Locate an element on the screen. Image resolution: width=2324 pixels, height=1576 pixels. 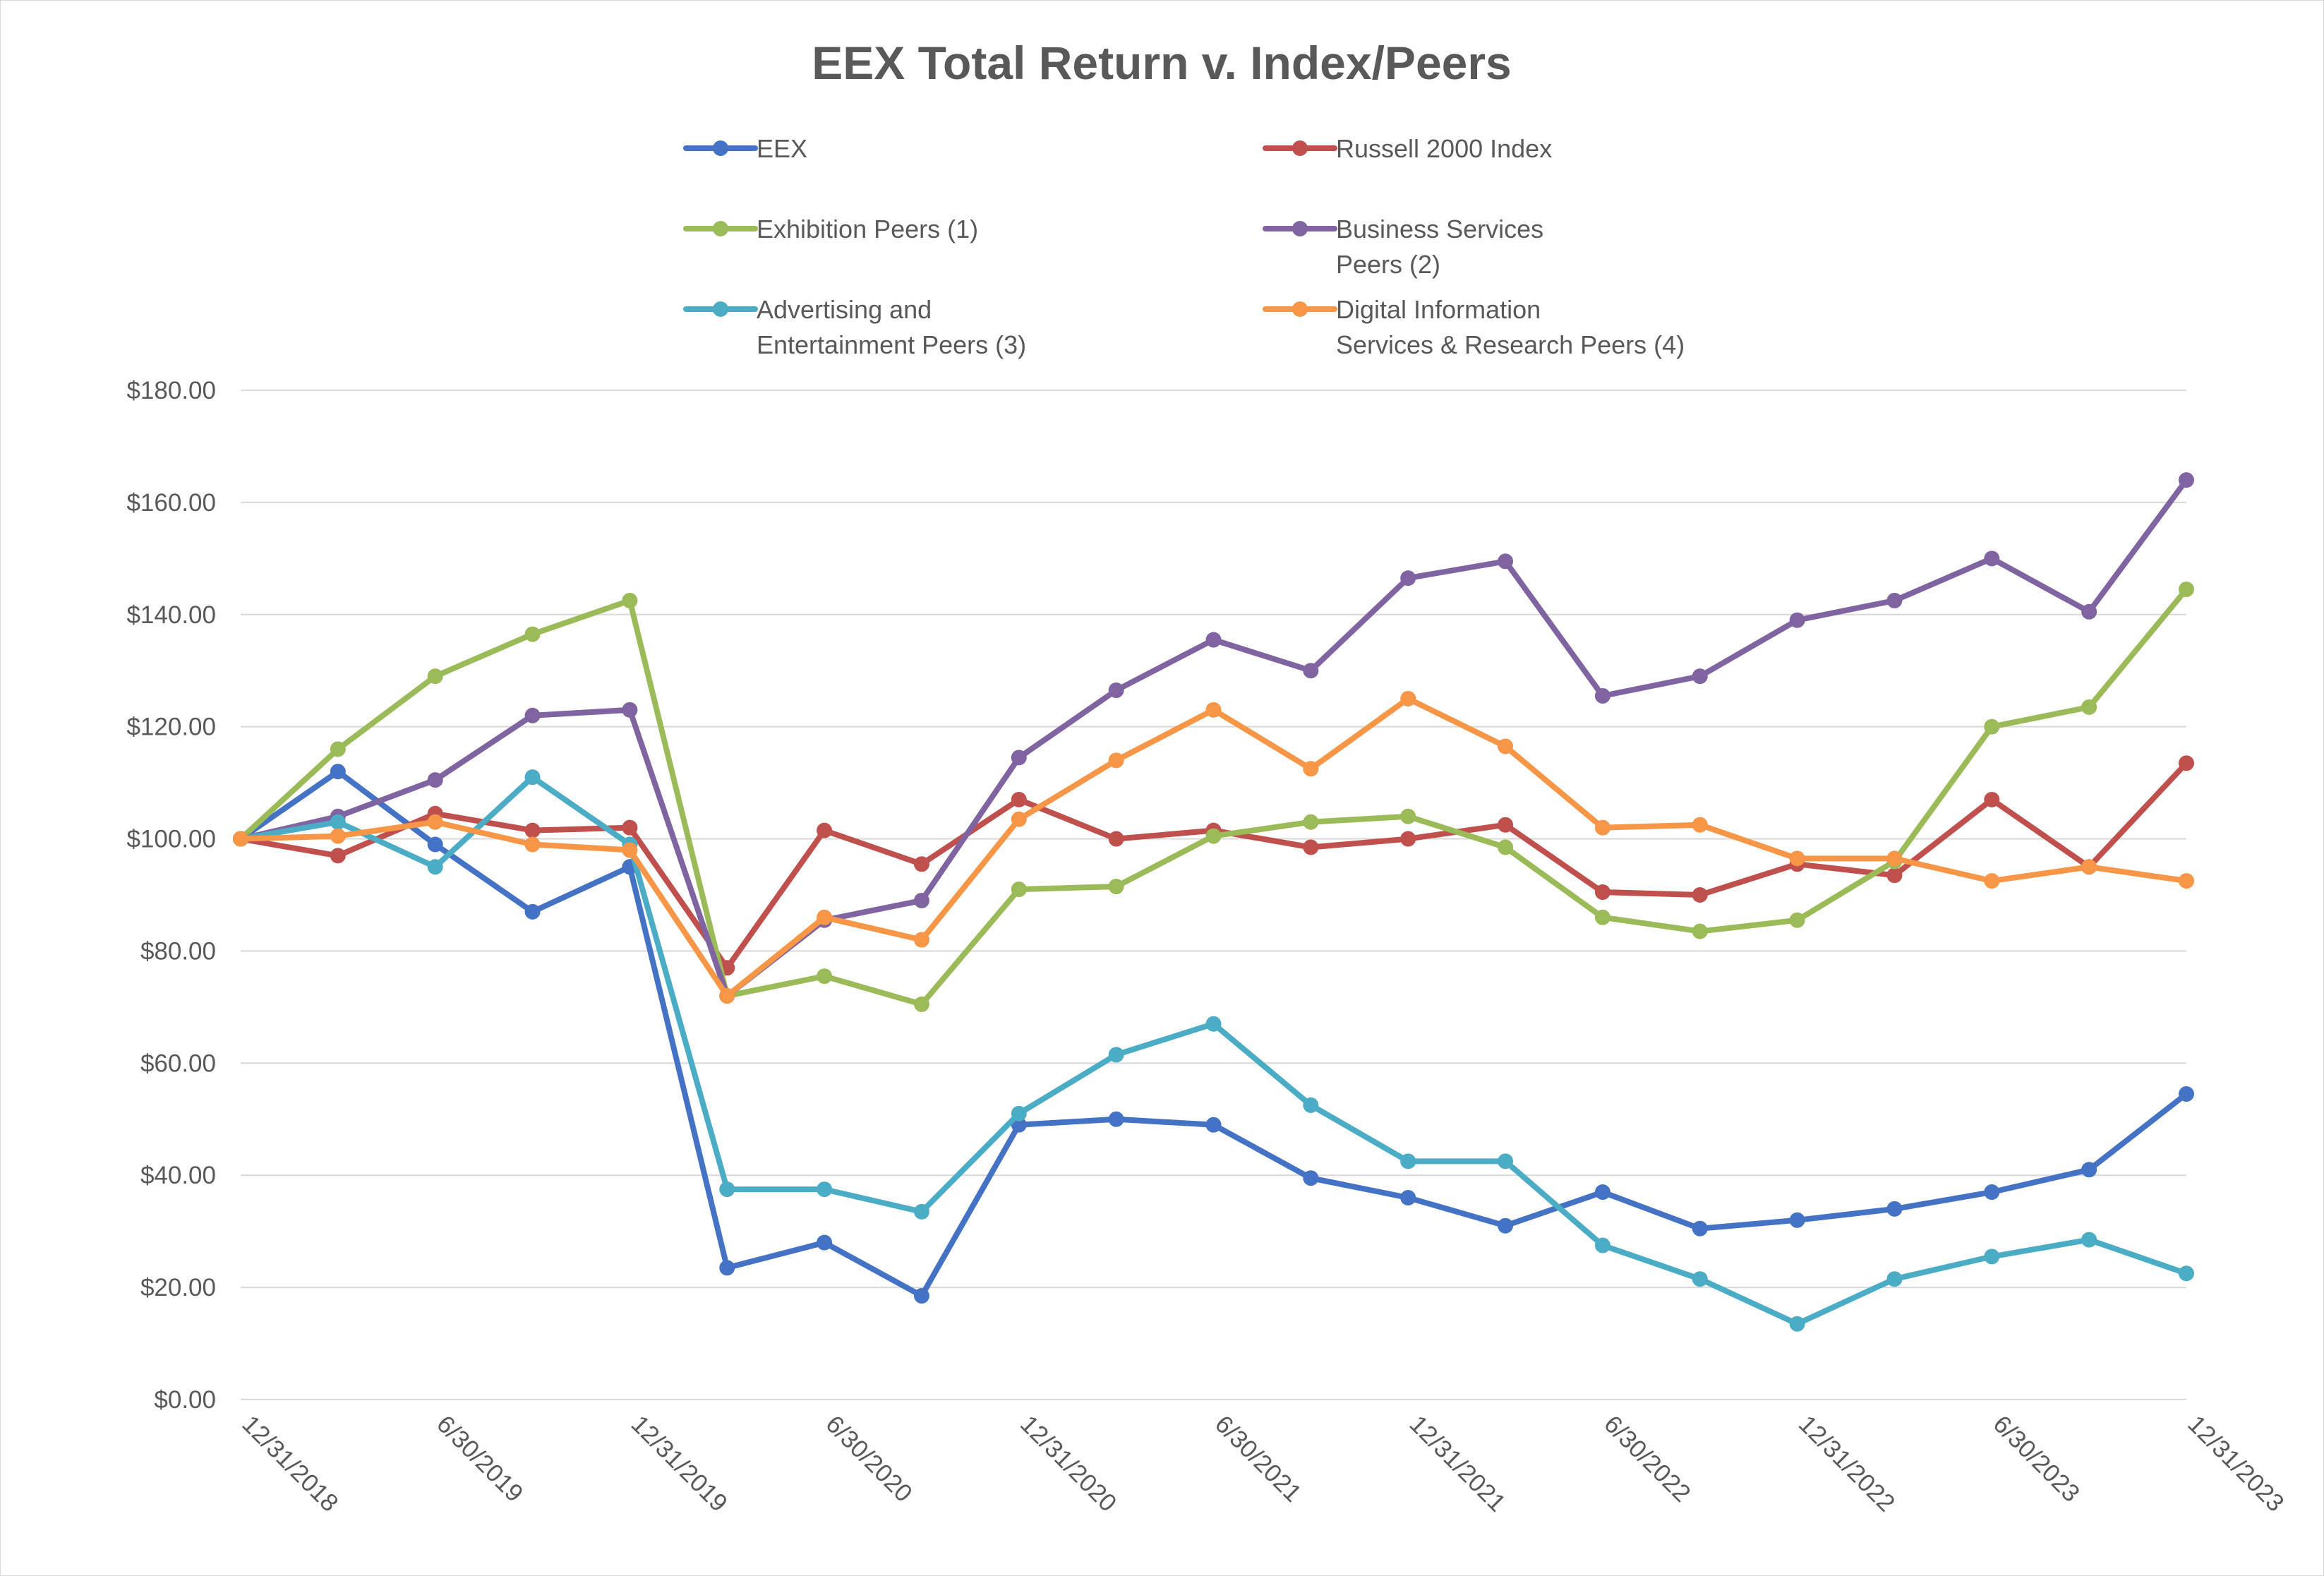
x-tick-label: 6/30/2021 is located at coordinates (1259, 1459).